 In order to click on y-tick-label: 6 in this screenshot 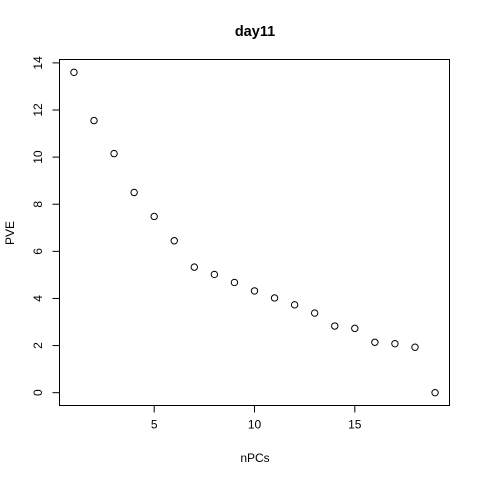, I will do `click(38, 251)`.